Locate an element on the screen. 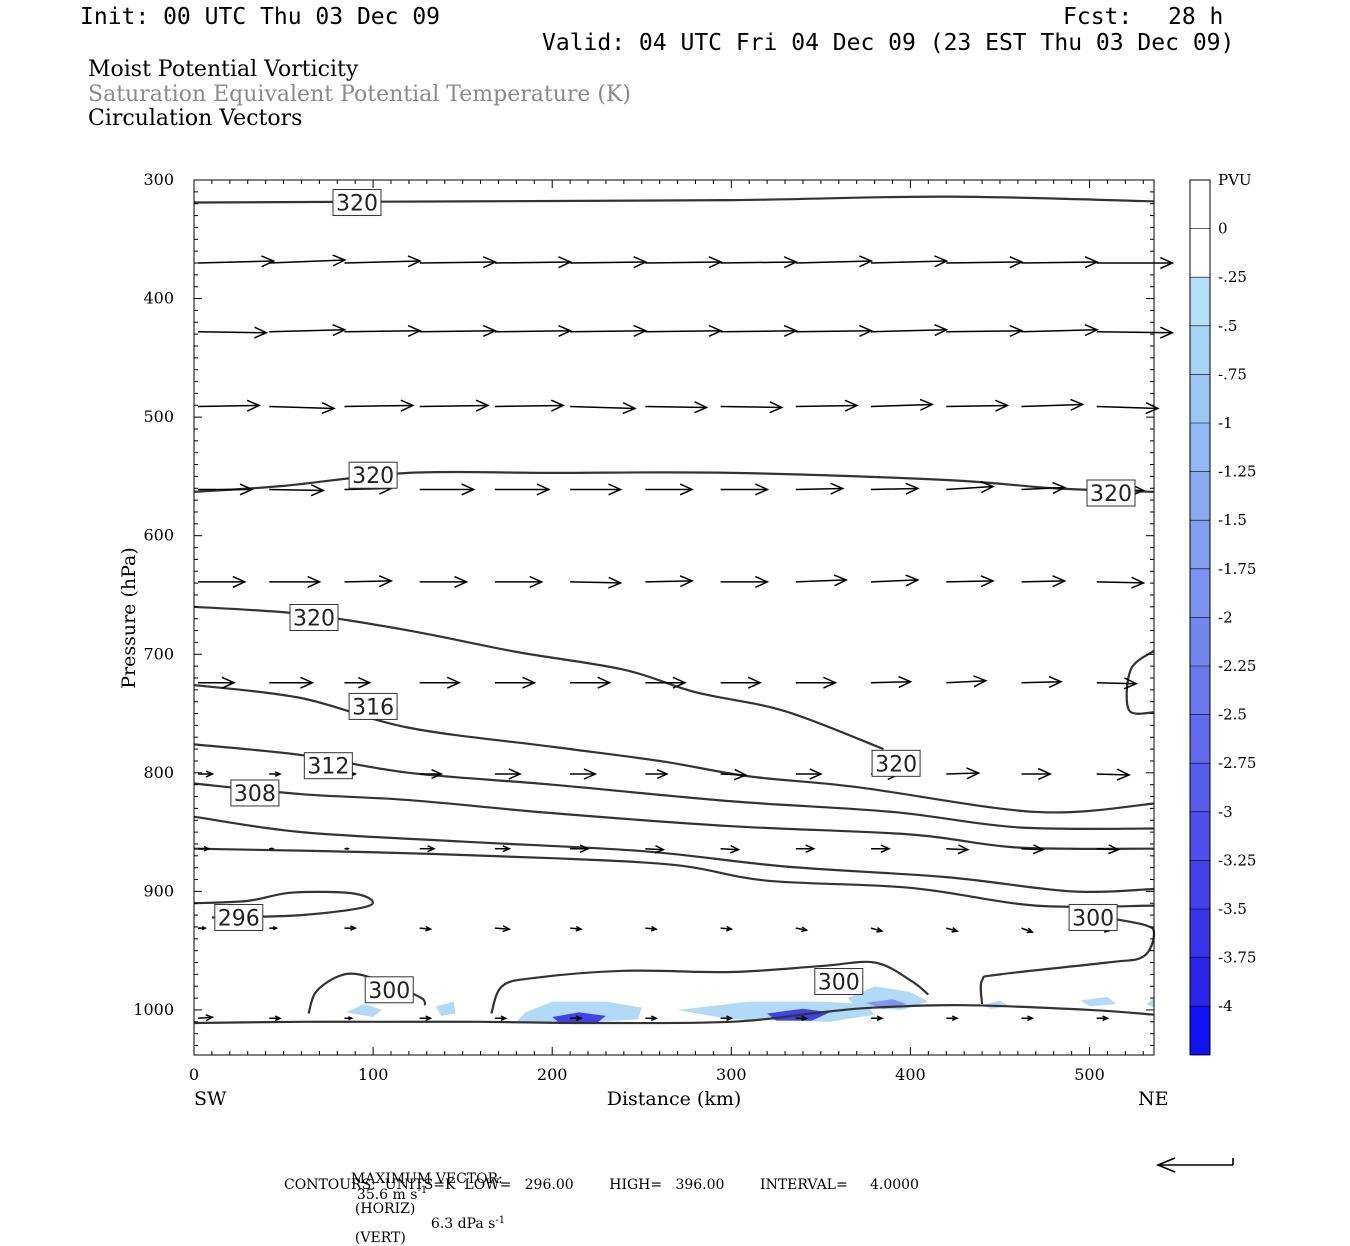 This screenshot has width=1350, height=1246. max-vector-vert-tag: (VERT) is located at coordinates (380, 1238).